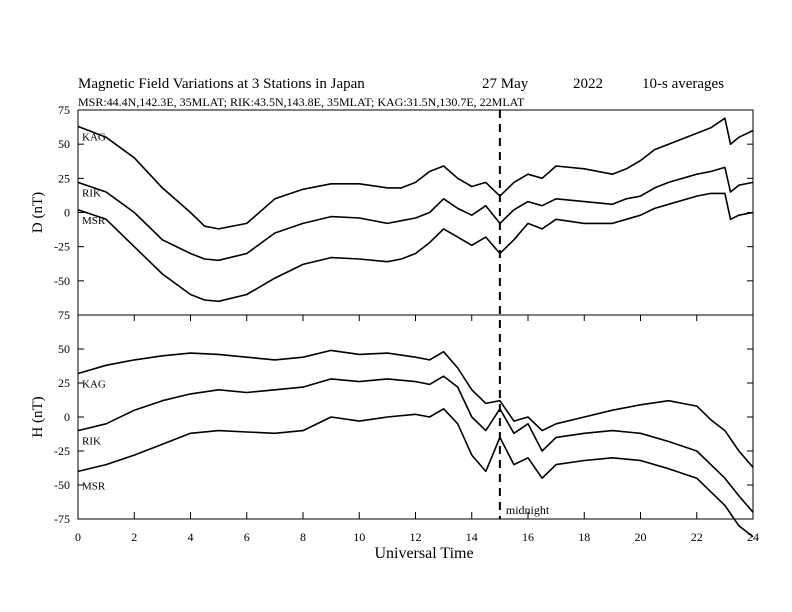  I want to click on chart-date: 27 May, so click(505, 84).